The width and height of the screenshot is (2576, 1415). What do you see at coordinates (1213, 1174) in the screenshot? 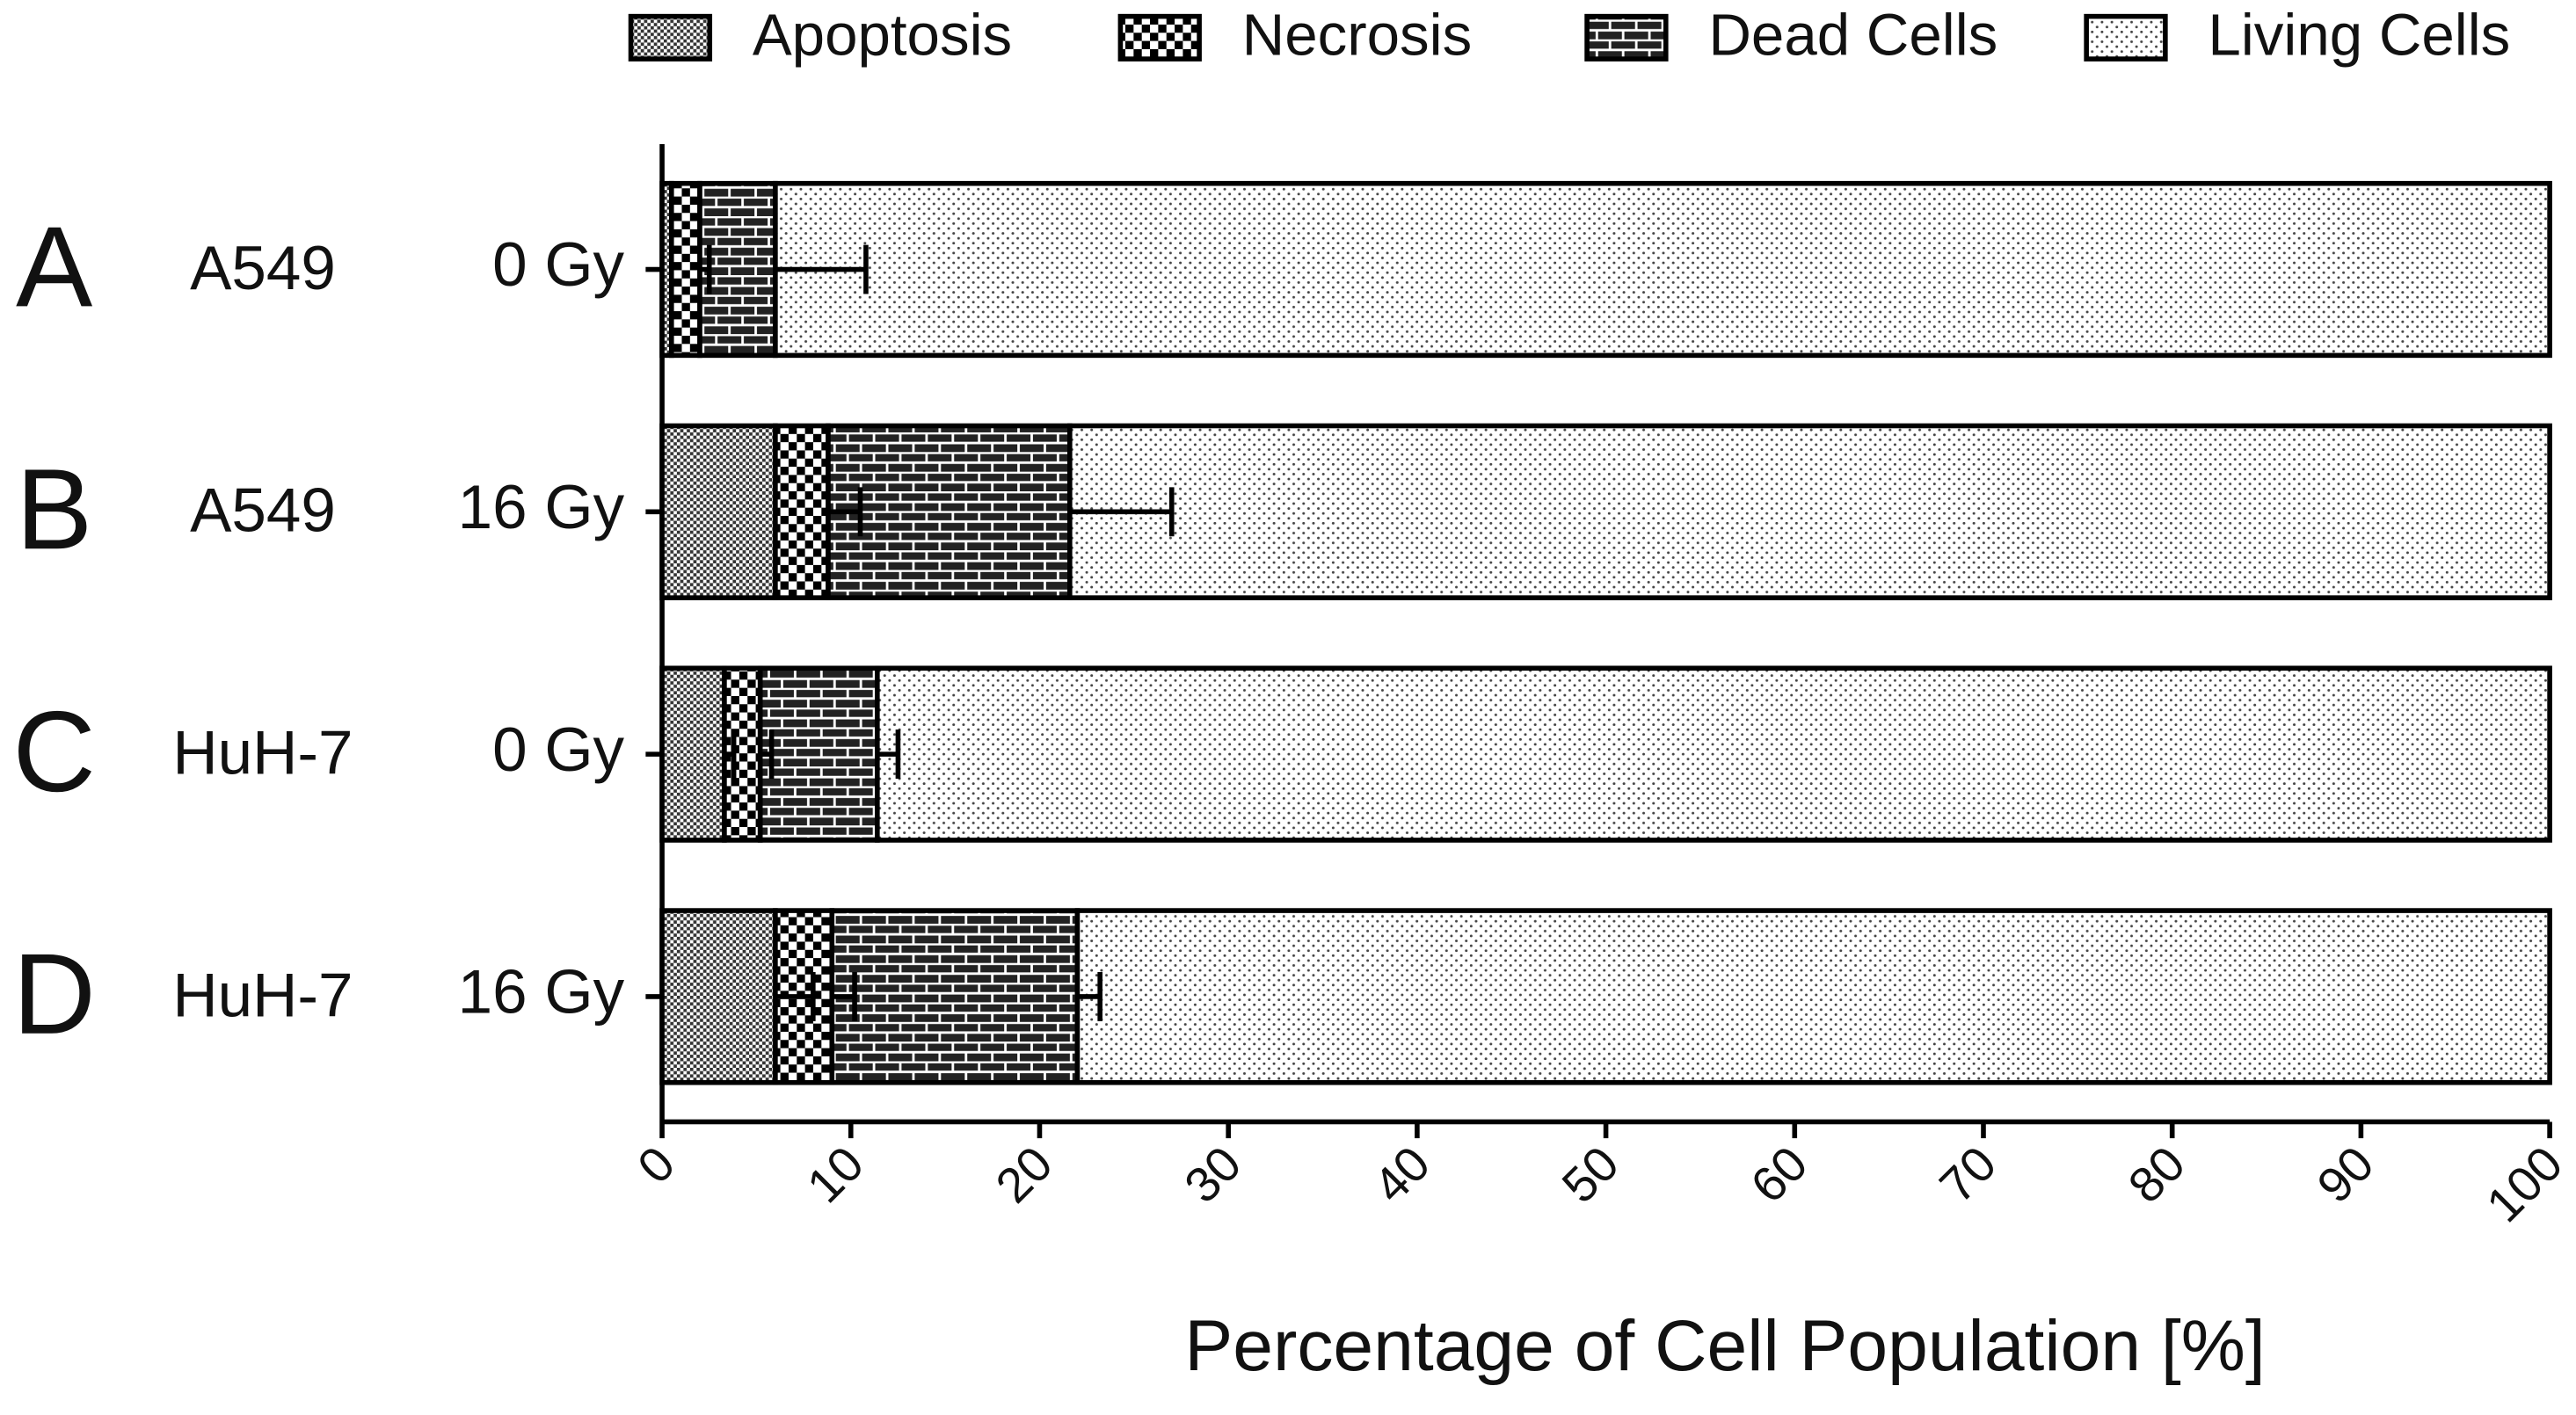
I see `x-tick-label: 30` at bounding box center [1213, 1174].